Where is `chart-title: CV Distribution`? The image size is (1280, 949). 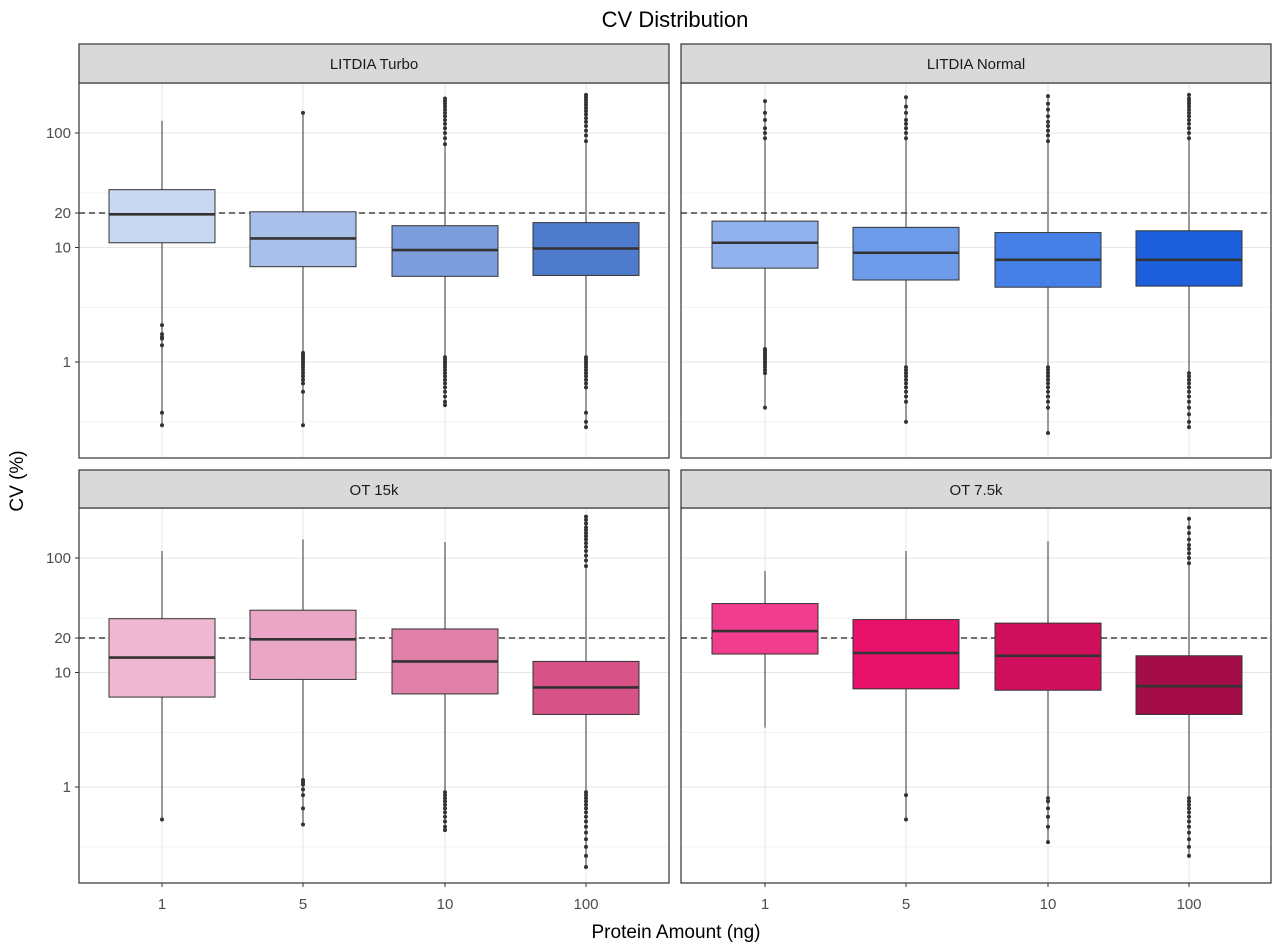
chart-title: CV Distribution is located at coordinates (675, 19).